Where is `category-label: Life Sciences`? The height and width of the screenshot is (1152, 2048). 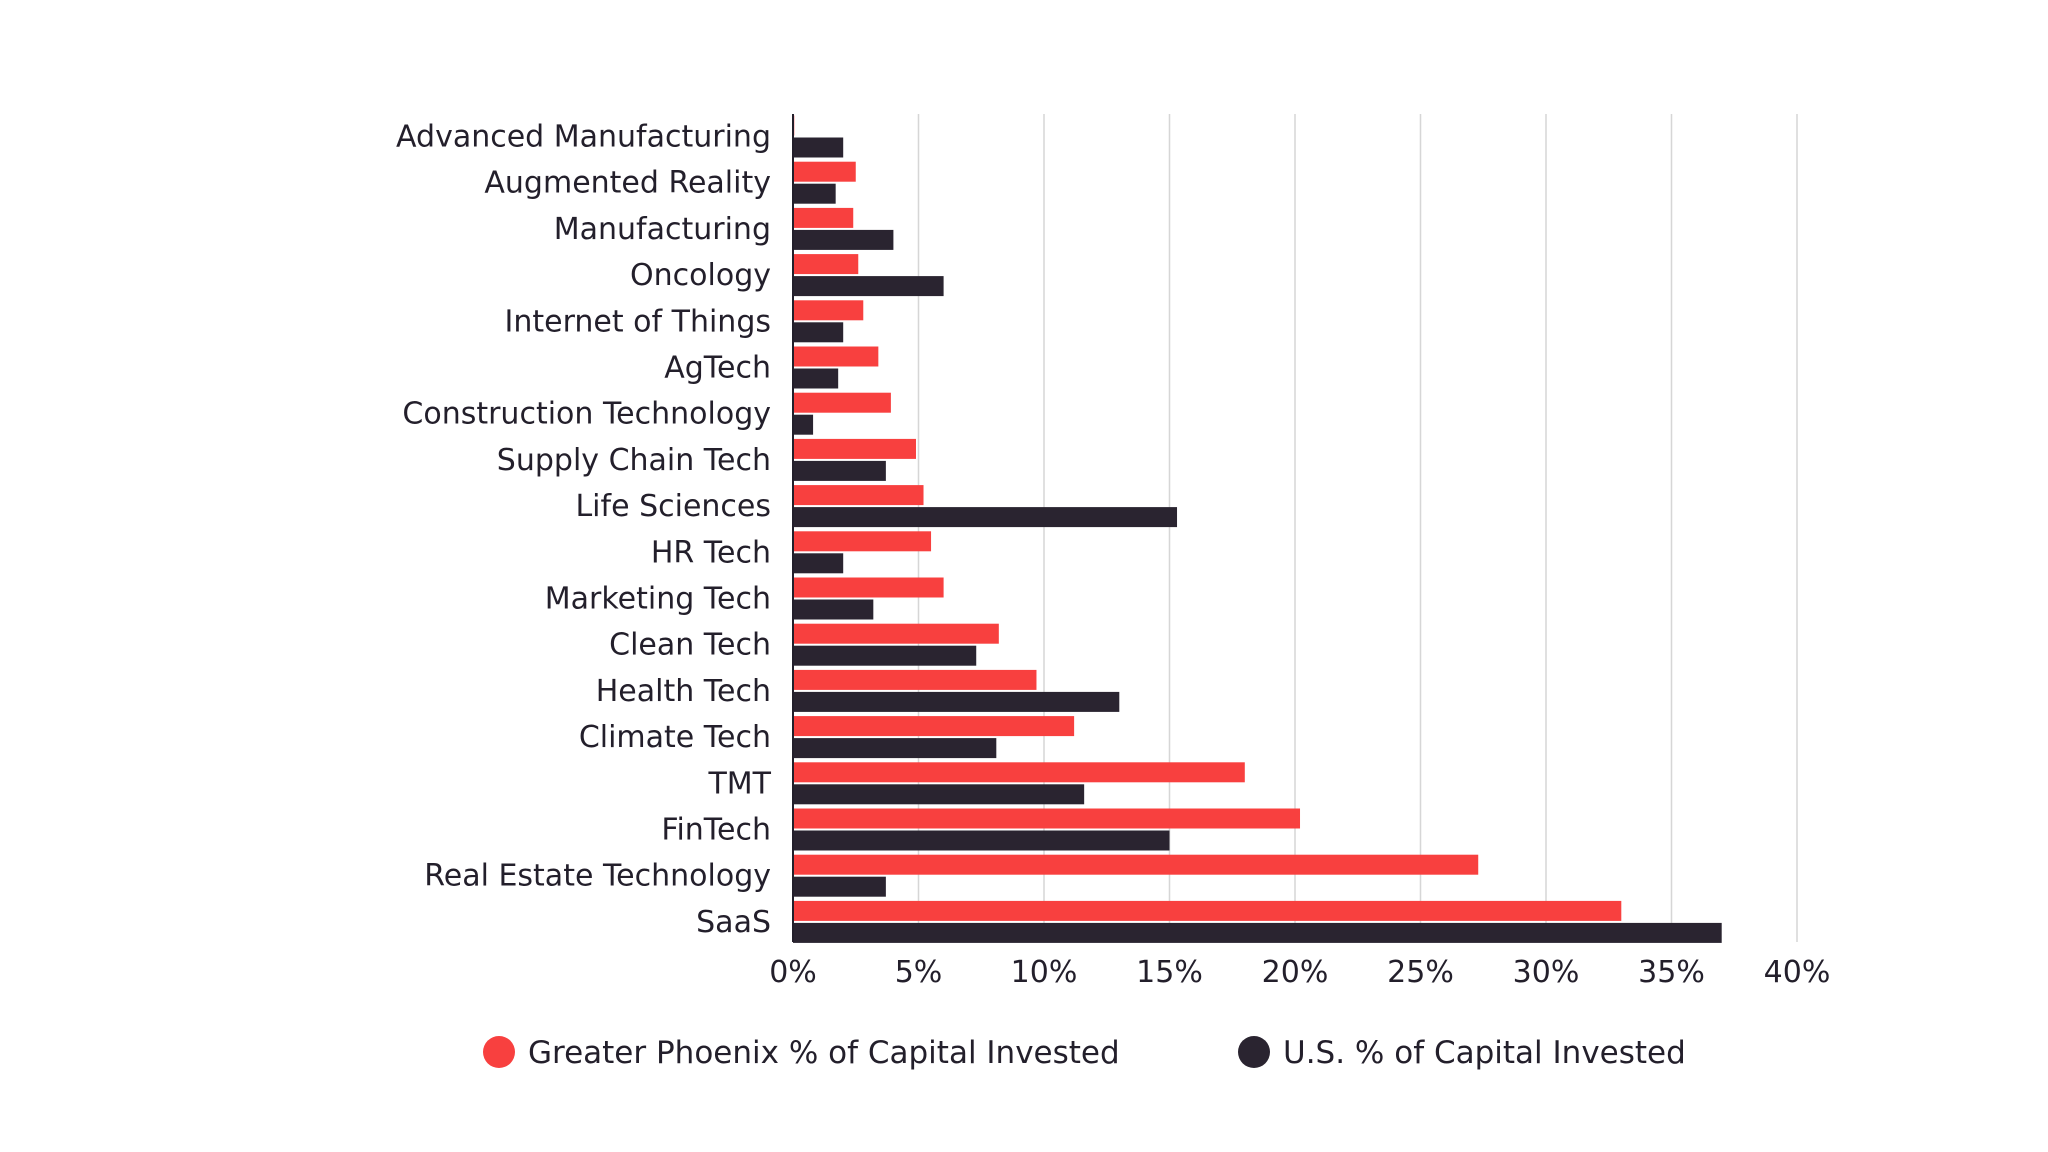 category-label: Life Sciences is located at coordinates (673, 506).